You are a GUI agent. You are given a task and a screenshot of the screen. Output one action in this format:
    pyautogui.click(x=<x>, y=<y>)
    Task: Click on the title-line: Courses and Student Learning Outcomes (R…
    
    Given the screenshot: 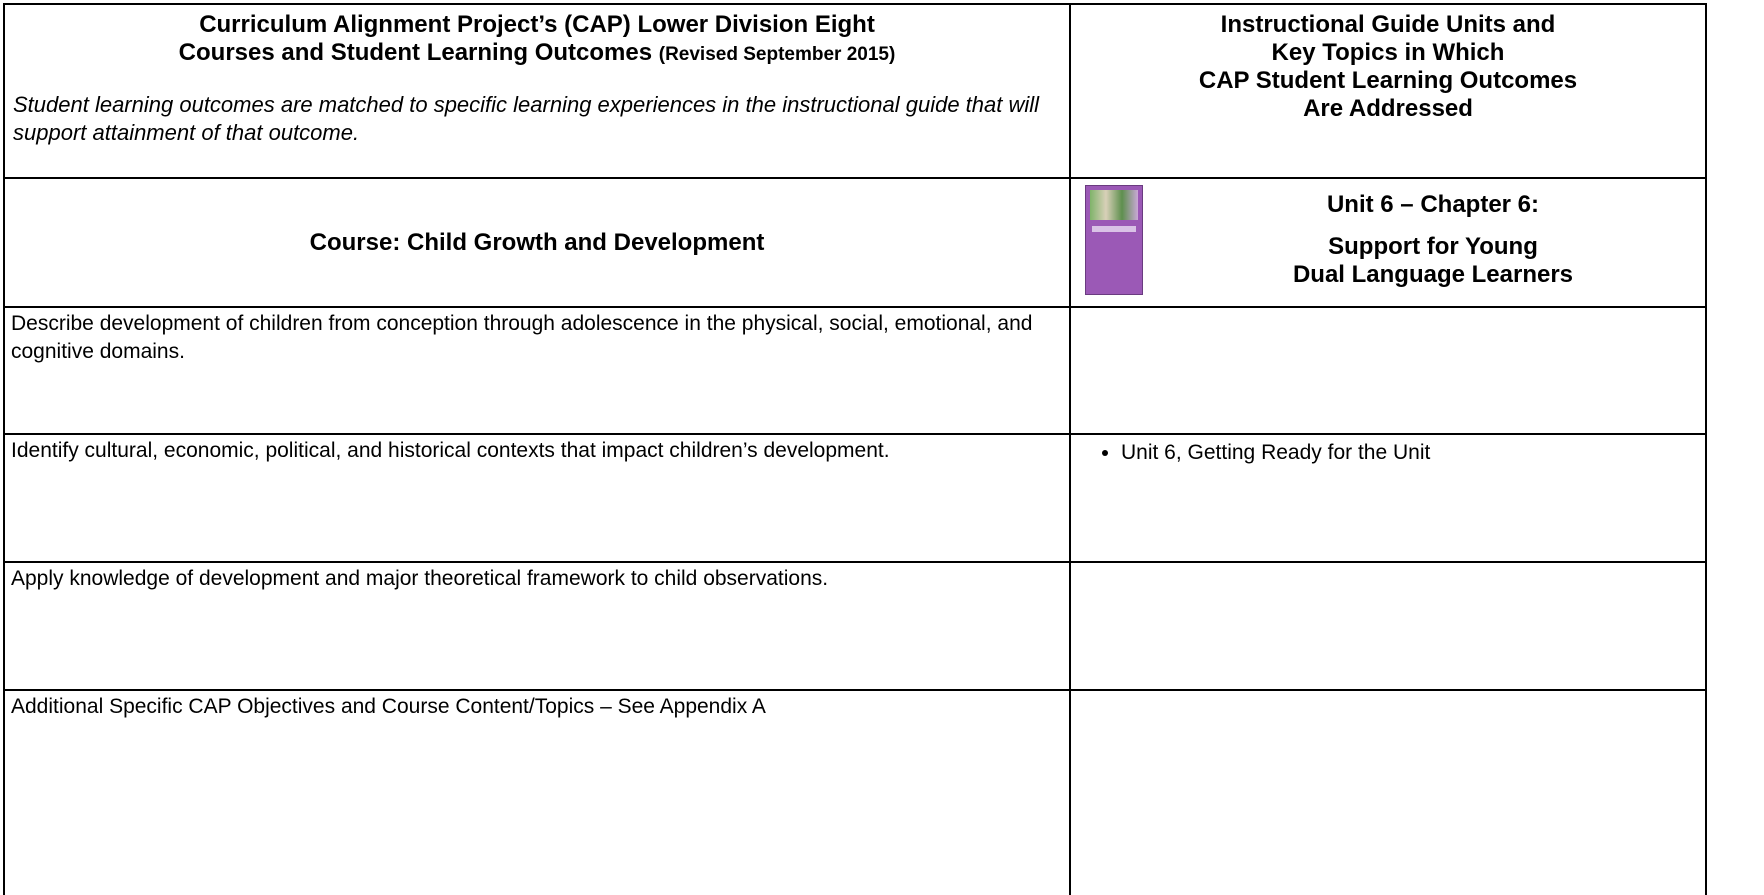 What is the action you would take?
    pyautogui.click(x=537, y=54)
    